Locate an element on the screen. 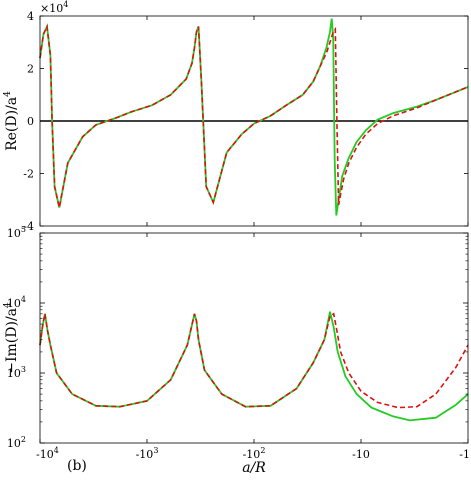  top-y-axis-title: Re(D)/a4 is located at coordinates (11, 121).